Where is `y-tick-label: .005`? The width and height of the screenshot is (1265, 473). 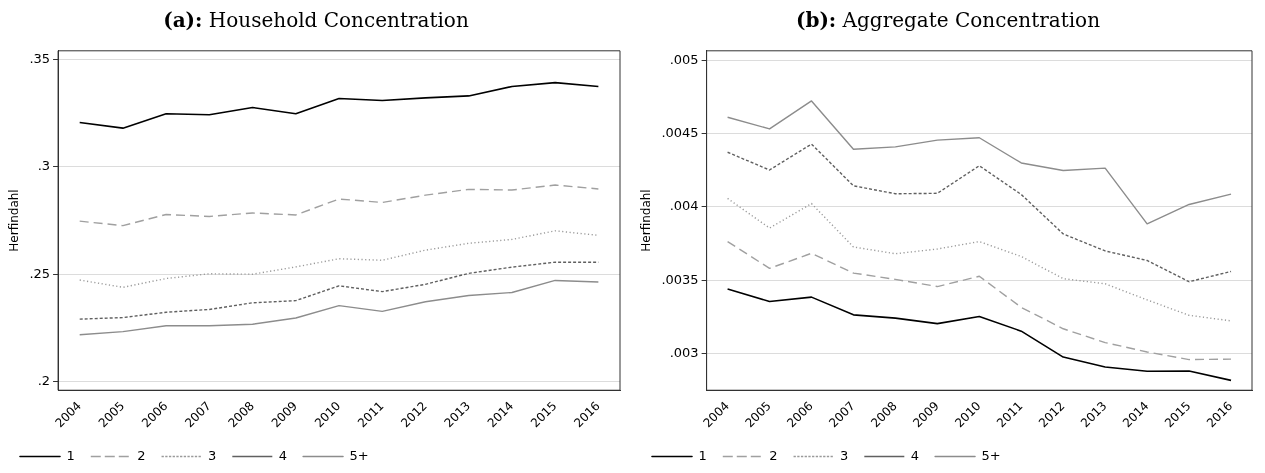 y-tick-label: .005 is located at coordinates (684, 59).